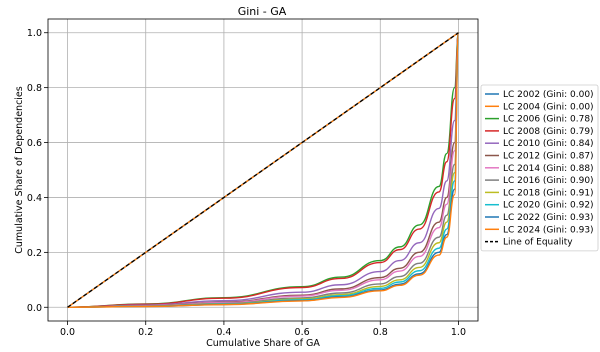  I want to click on legend-entry: LC 2008 (Gini: 0.79), so click(548, 132).